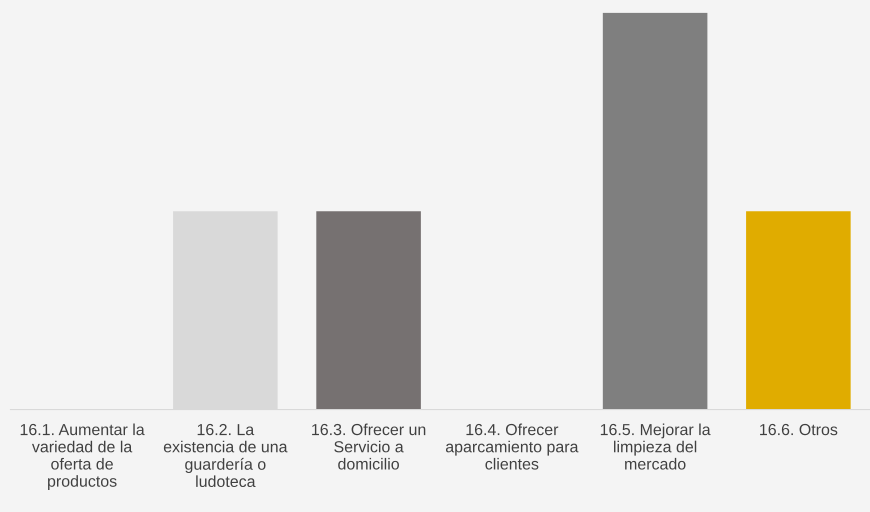 Image resolution: width=870 pixels, height=512 pixels. Describe the element at coordinates (82, 456) in the screenshot. I see `x-tick-label: 16.1. Aumentar la variedad de la oferta de productos` at that location.